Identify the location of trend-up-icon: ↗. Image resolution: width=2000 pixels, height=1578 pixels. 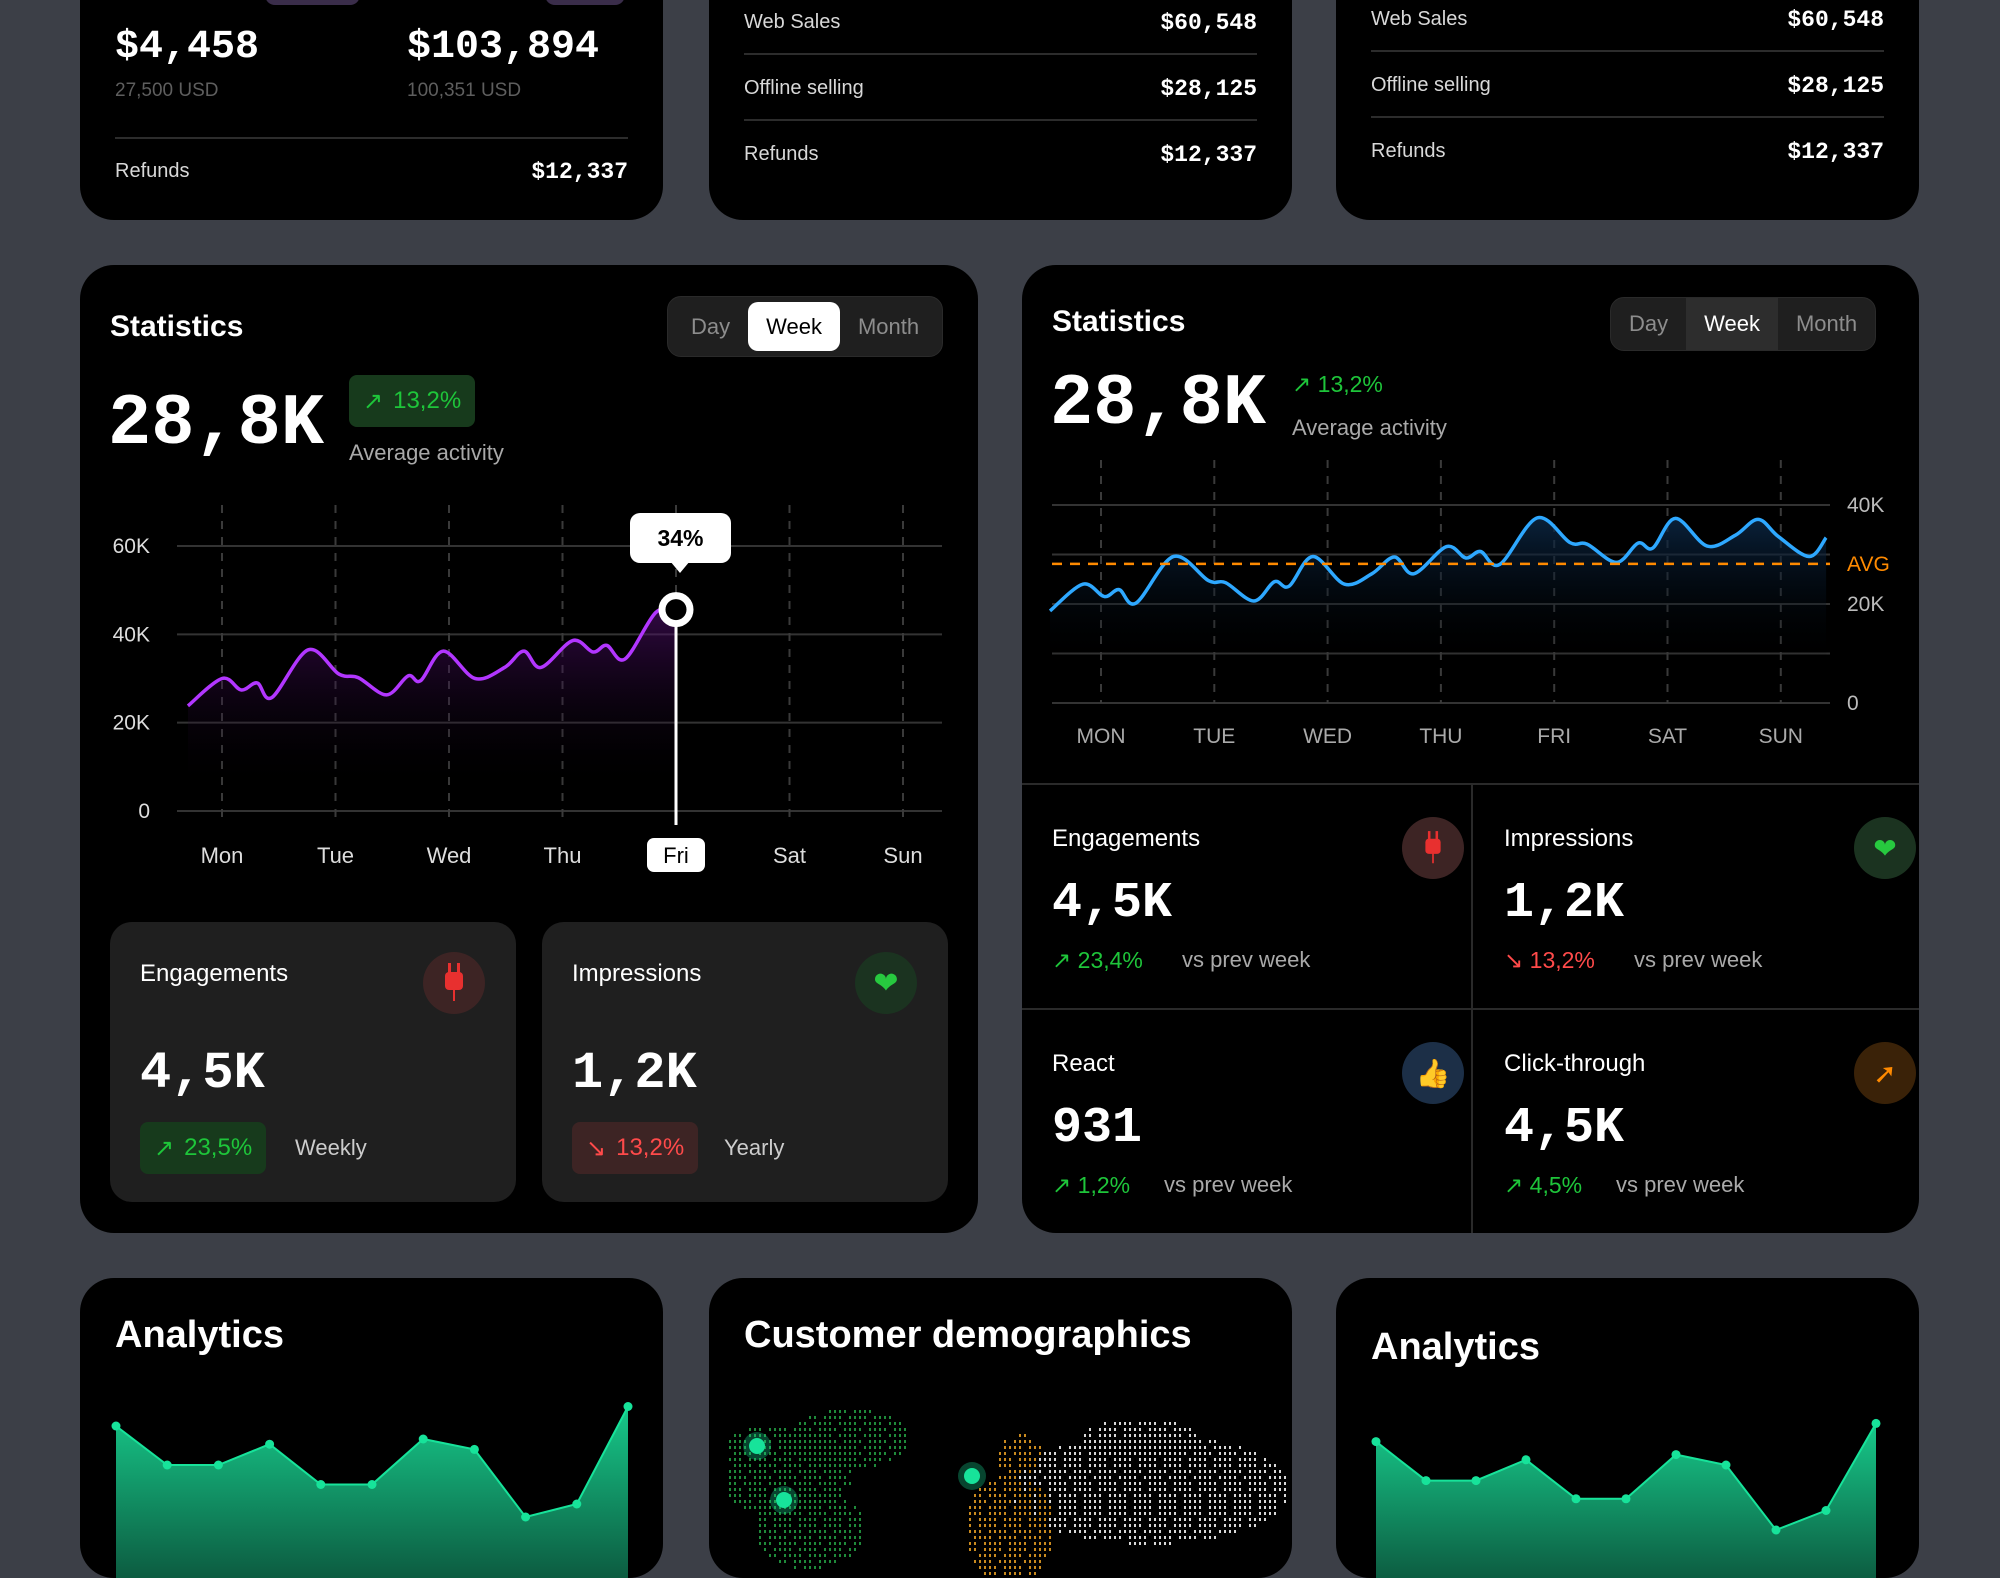
(1517, 1185).